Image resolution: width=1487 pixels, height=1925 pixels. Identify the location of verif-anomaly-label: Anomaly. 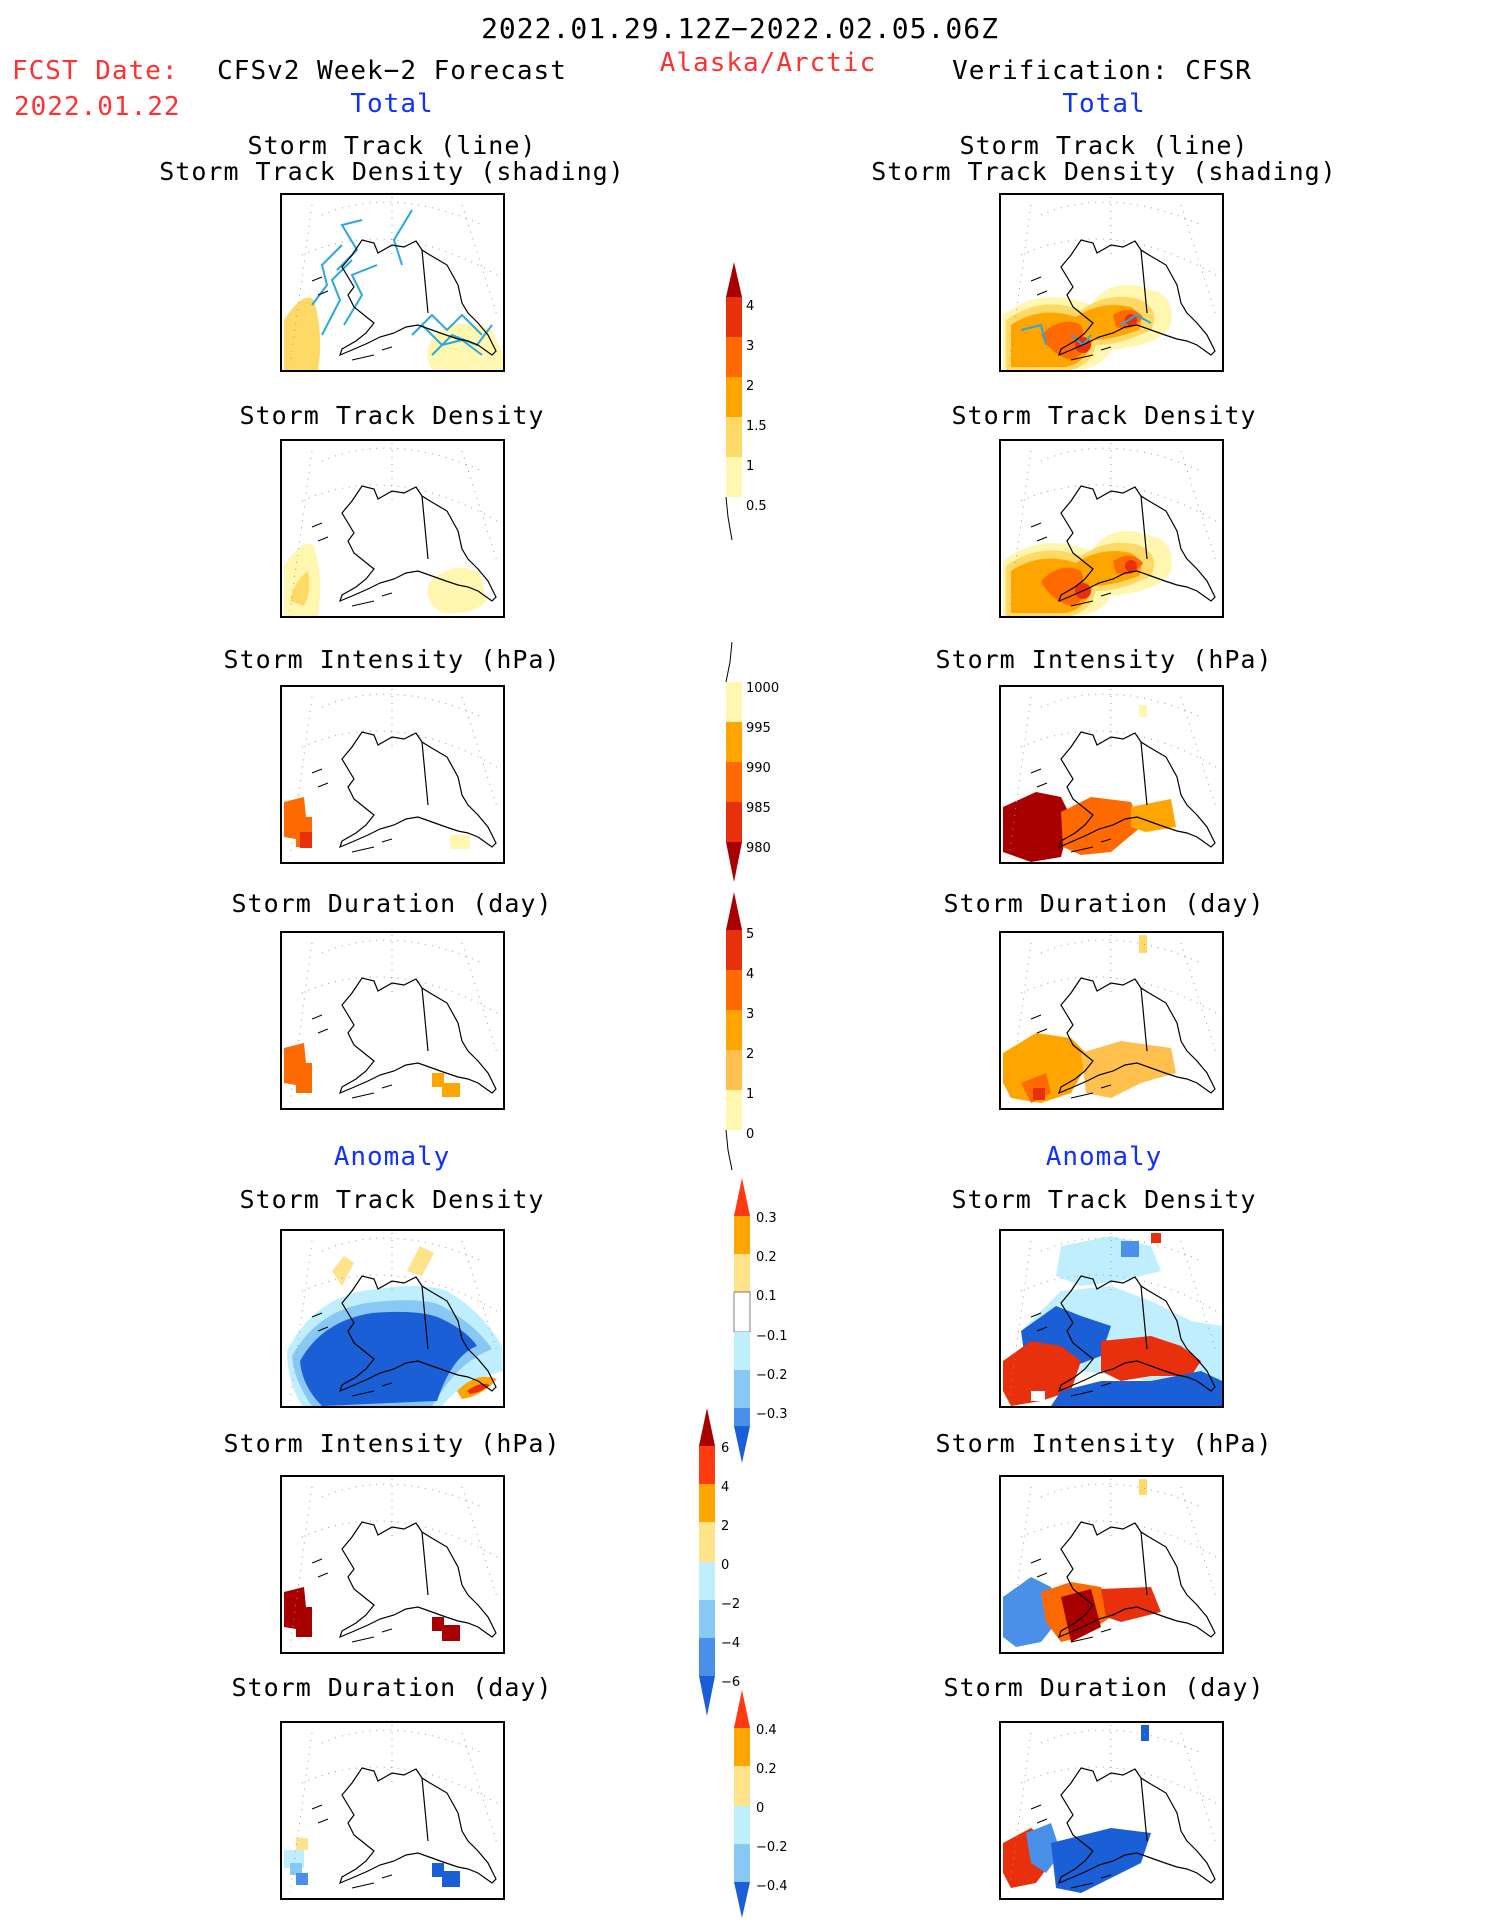
(1104, 1157).